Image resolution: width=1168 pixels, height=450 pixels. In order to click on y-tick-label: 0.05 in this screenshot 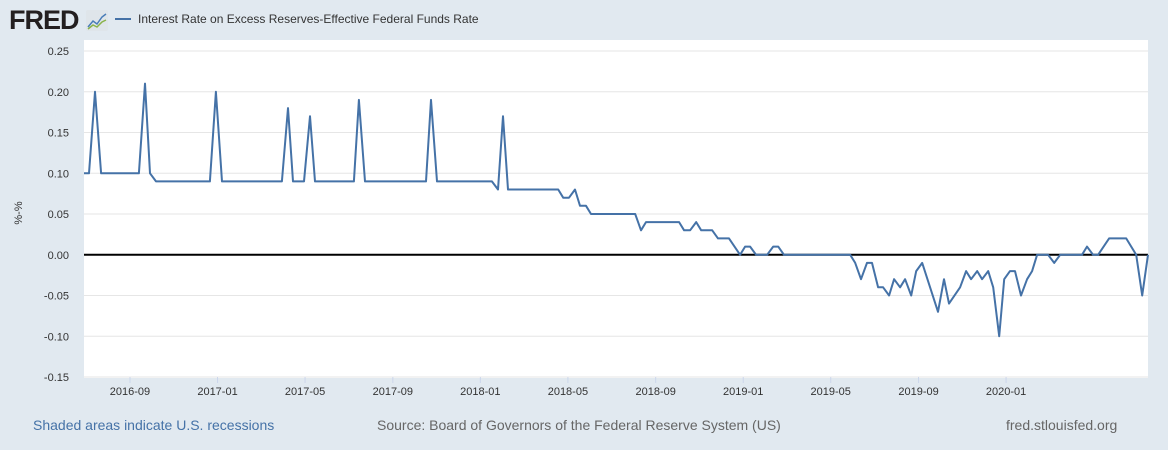, I will do `click(58, 215)`.